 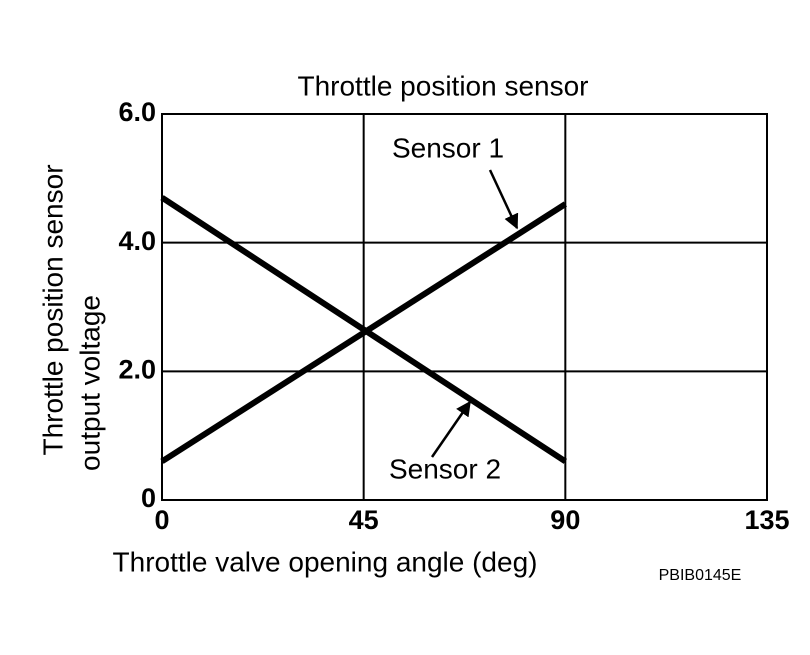 What do you see at coordinates (137, 241) in the screenshot?
I see `y-tick-label: 4.0` at bounding box center [137, 241].